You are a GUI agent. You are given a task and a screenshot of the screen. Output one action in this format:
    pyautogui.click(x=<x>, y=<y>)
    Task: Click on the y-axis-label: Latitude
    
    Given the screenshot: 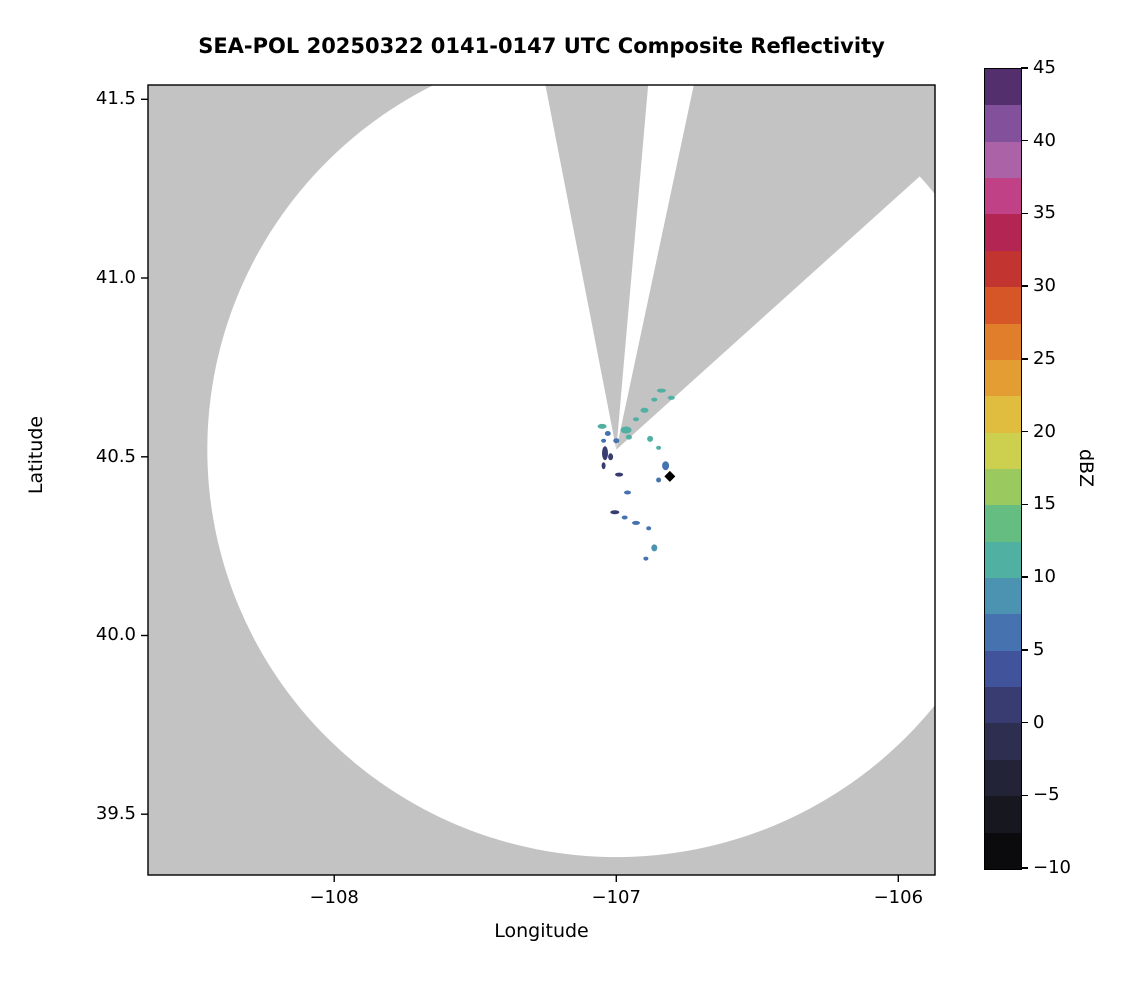 What is the action you would take?
    pyautogui.click(x=36, y=455)
    